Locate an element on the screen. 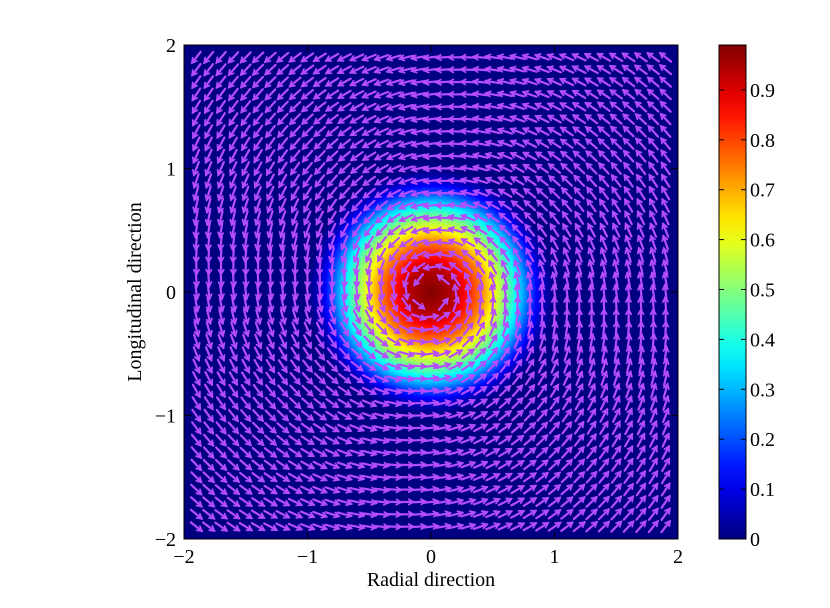  x-tick-label: −2 is located at coordinates (183, 557).